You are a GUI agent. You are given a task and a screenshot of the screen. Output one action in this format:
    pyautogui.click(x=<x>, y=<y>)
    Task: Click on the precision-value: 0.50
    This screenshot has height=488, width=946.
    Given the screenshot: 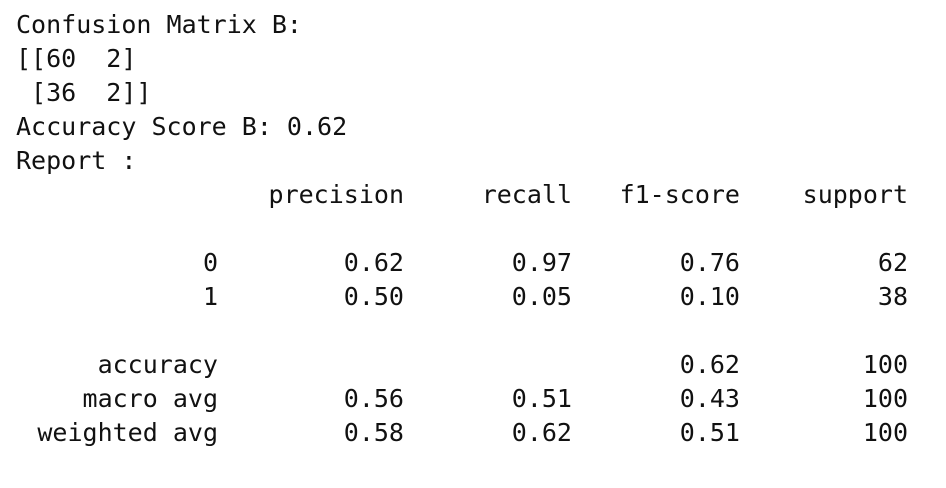 What is the action you would take?
    pyautogui.click(x=373, y=296)
    